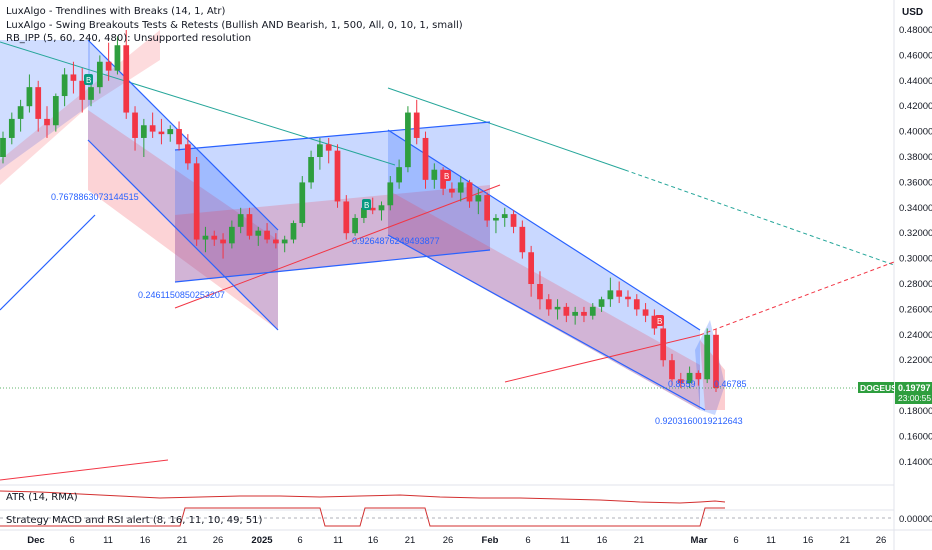  Describe the element at coordinates (915, 208) in the screenshot. I see `y-tick-label: 0.34000` at that location.